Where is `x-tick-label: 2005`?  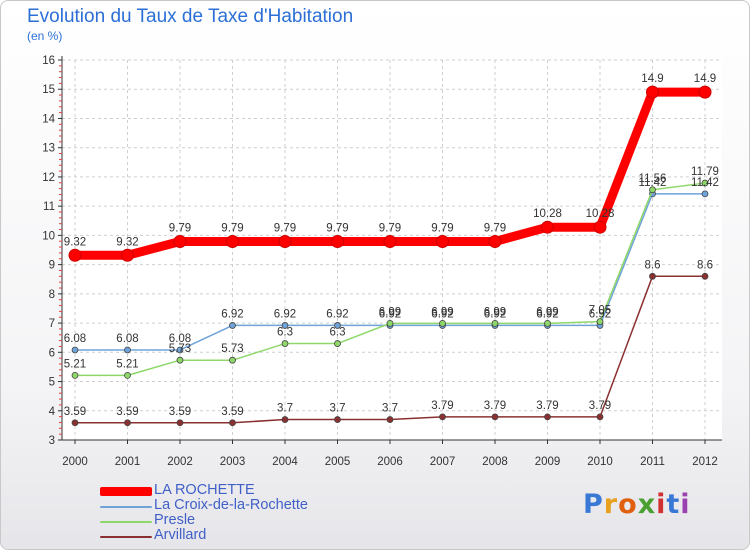 x-tick-label: 2005 is located at coordinates (338, 462).